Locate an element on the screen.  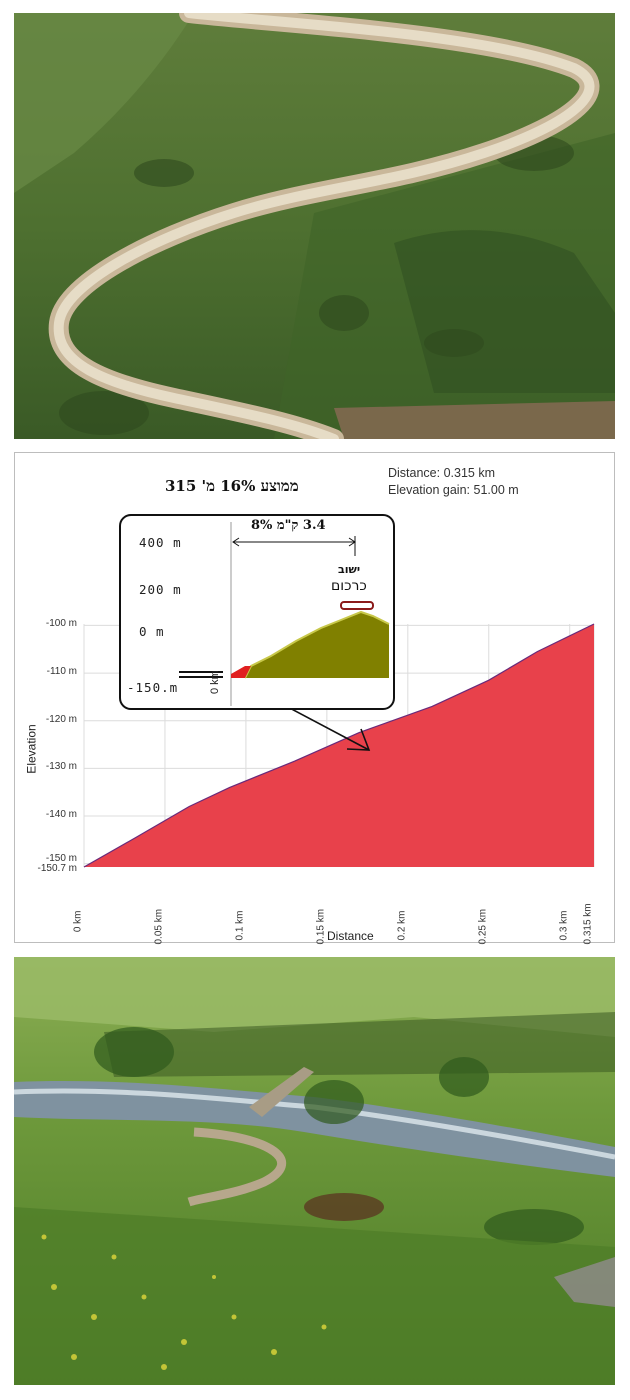
x-tick-label: 0.25 km is located at coordinates (483, 926).